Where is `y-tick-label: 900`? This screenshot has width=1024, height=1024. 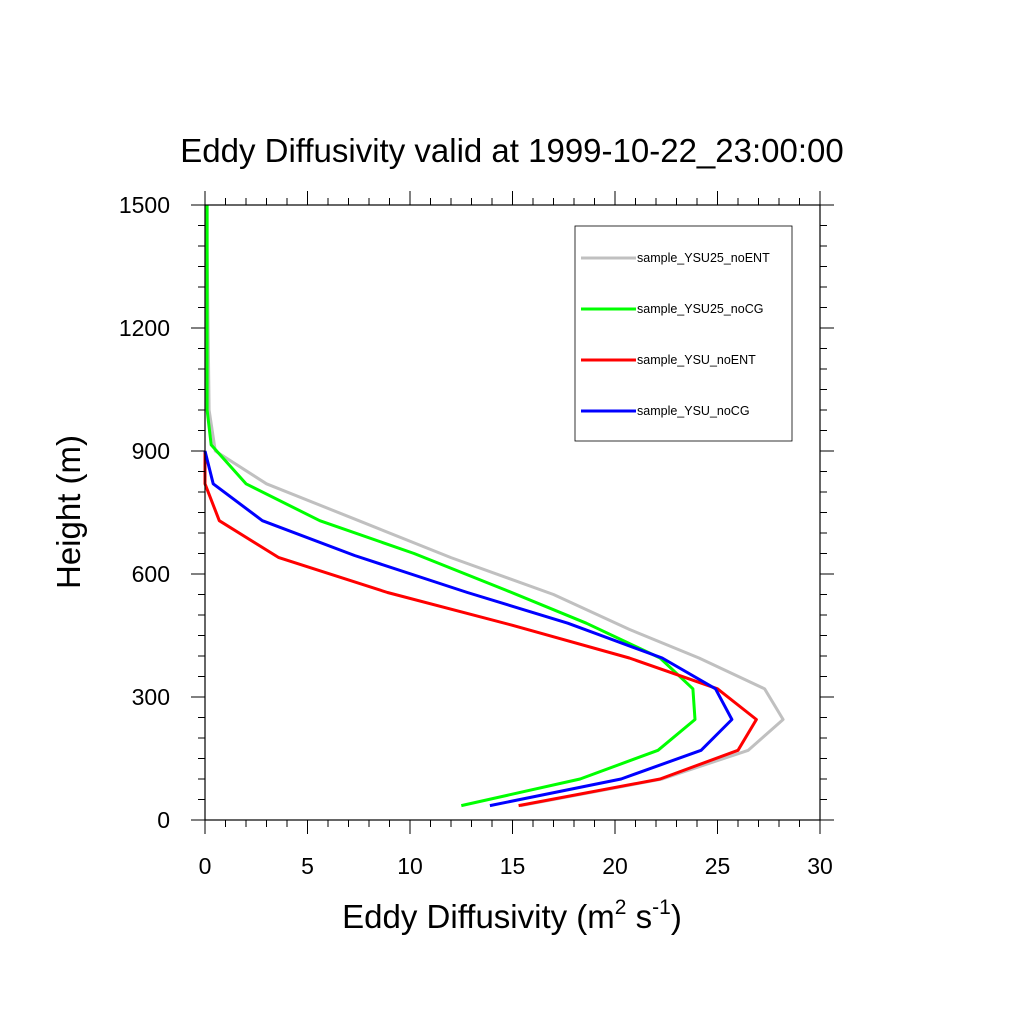
y-tick-label: 900 is located at coordinates (151, 451).